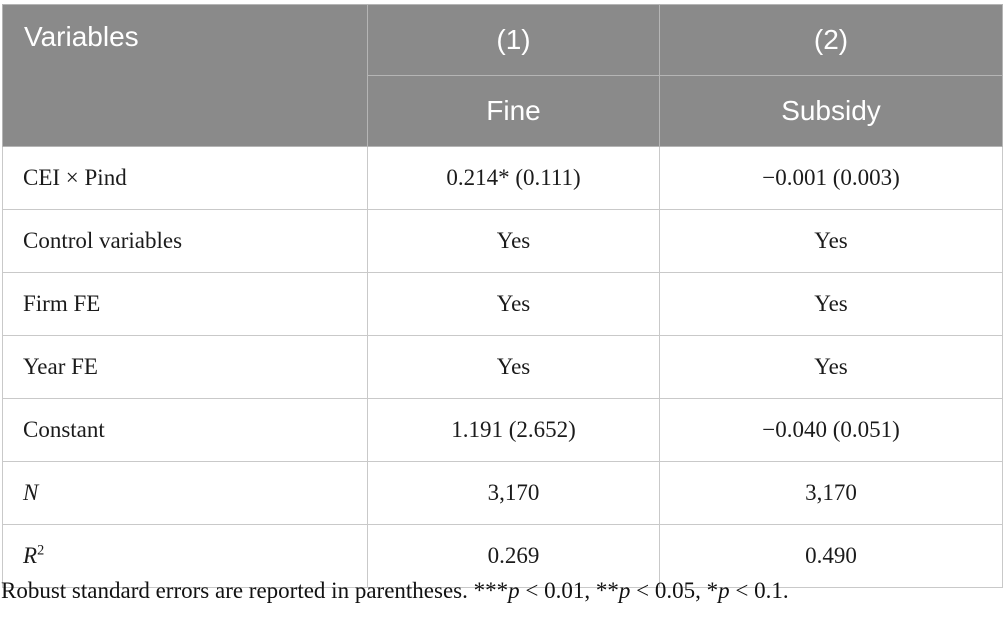  What do you see at coordinates (513, 430) in the screenshot?
I see `fine-value: 1.191 (2.652)` at bounding box center [513, 430].